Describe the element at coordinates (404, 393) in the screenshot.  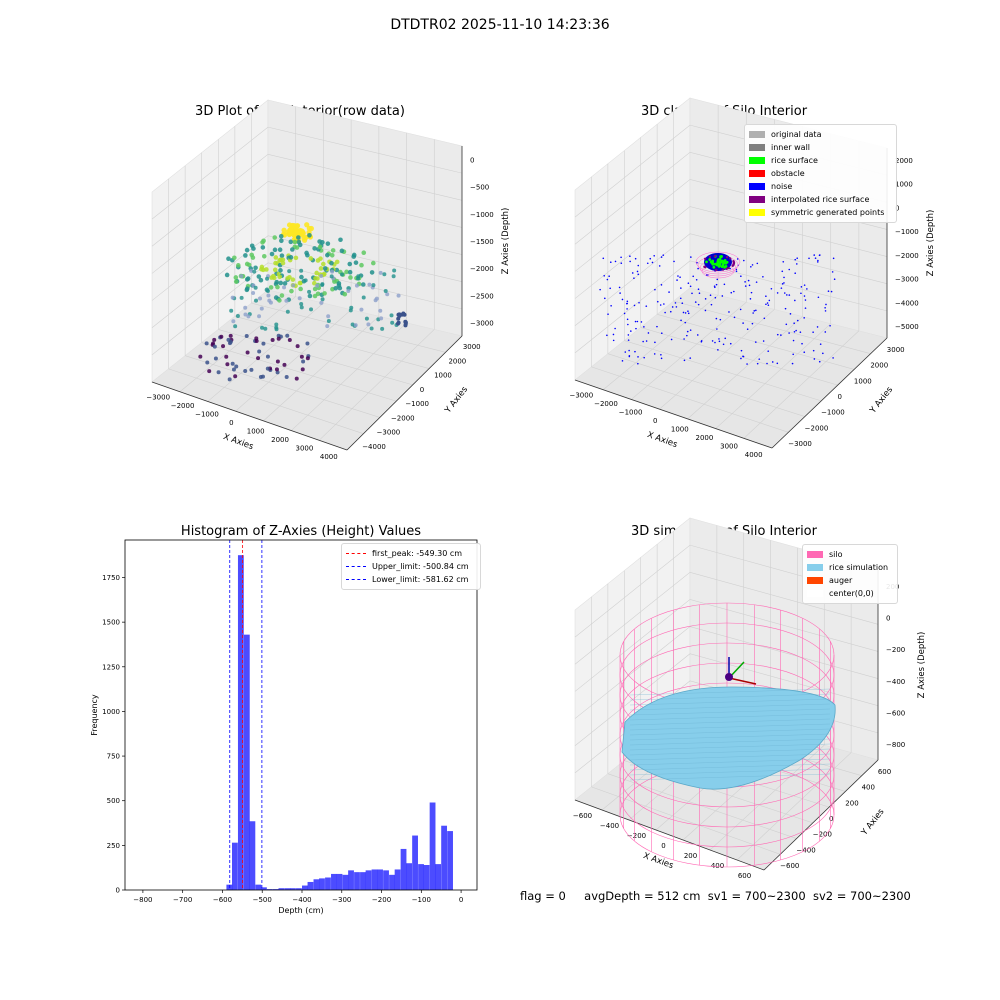
I see `y-axis-line` at that location.